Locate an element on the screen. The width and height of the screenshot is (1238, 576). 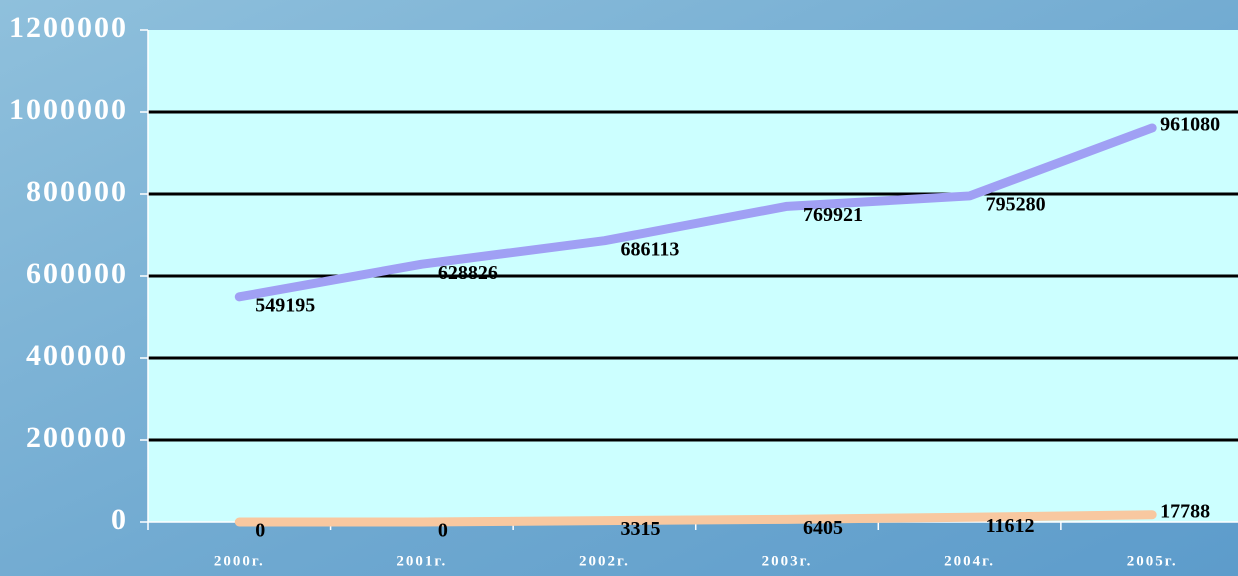
data-label: 11612 is located at coordinates (1010, 526).